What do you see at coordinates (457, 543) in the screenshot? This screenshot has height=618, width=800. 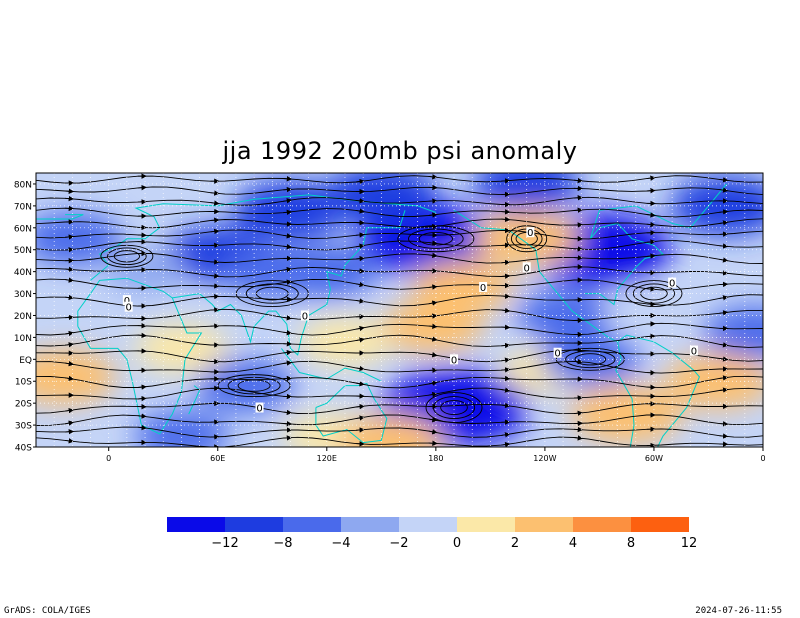 I see `colorbar-tick-label: 0` at bounding box center [457, 543].